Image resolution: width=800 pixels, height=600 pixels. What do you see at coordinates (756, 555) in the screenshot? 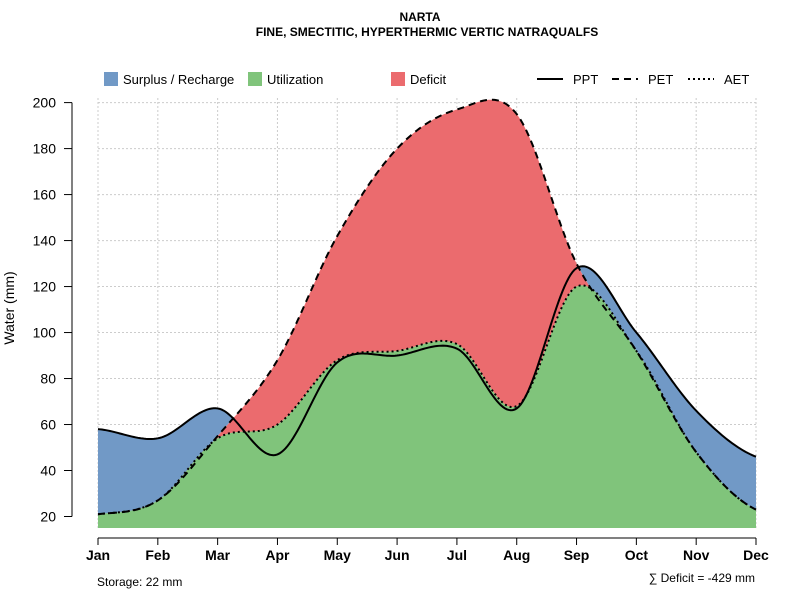
I see `x-tick-label: Dec` at bounding box center [756, 555].